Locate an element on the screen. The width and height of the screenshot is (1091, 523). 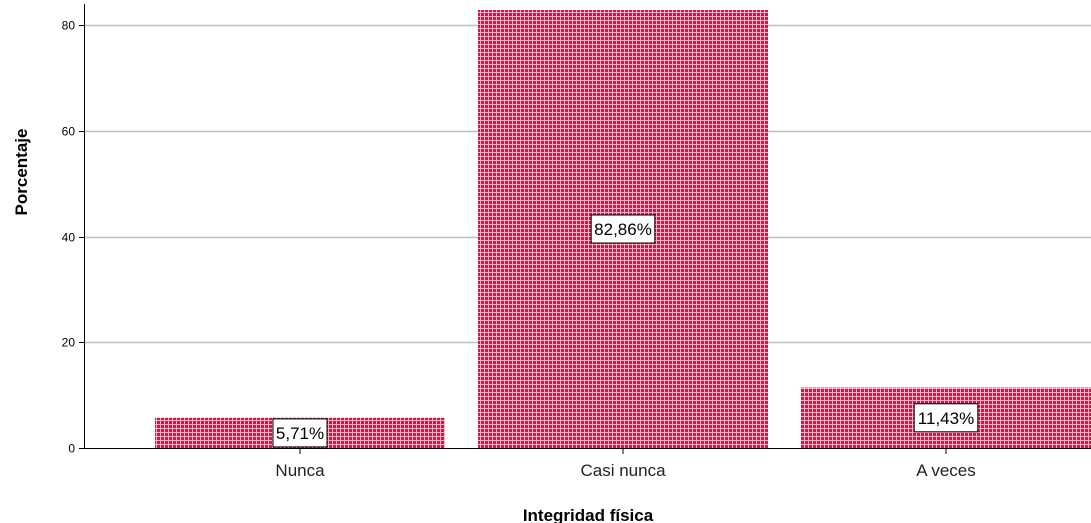
y-tick-label: 0 is located at coordinates (71, 449).